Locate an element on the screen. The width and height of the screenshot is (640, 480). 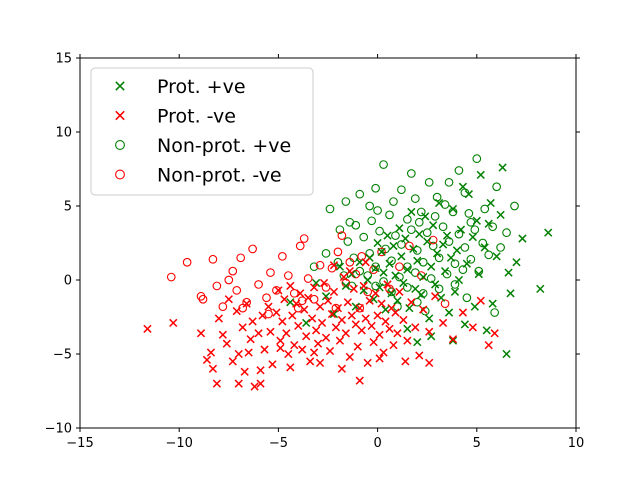
legend-entry-non-prot-ve: Non-prot. +ve is located at coordinates (203, 146).